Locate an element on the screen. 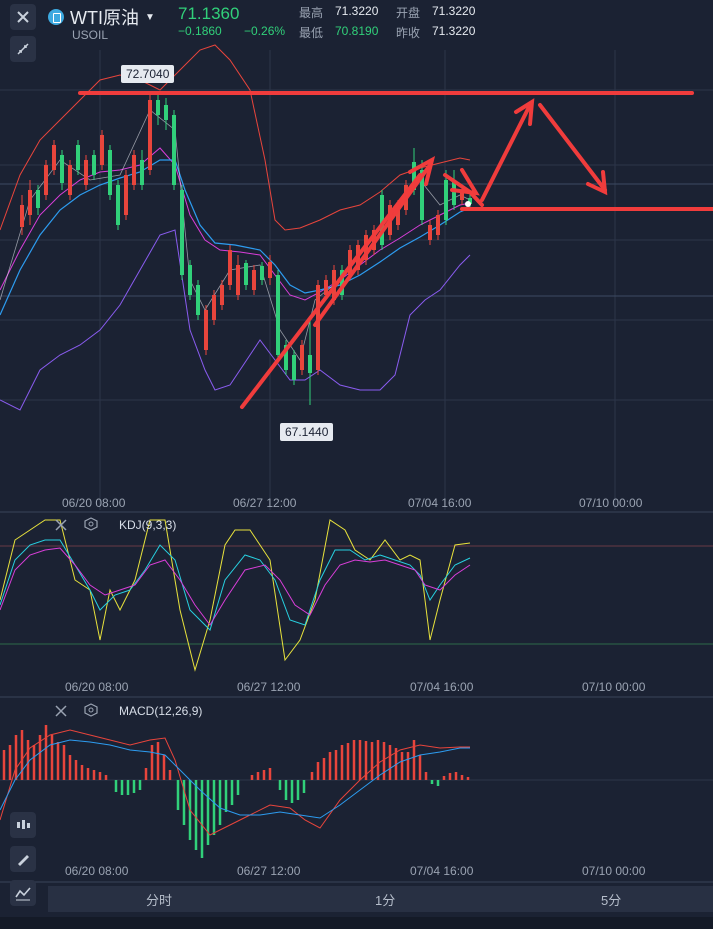  symbol-logo-icon is located at coordinates (56, 17).